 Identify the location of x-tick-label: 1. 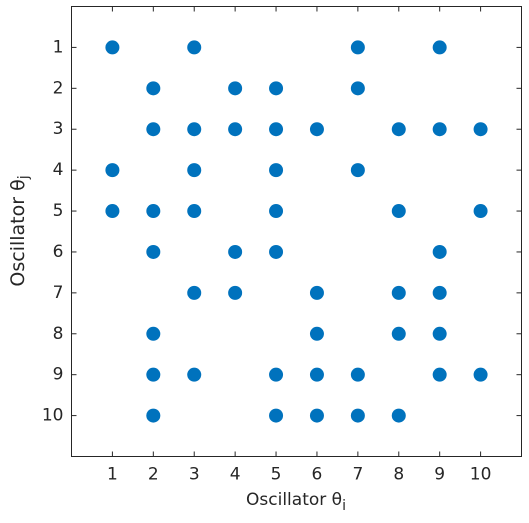
(112, 475).